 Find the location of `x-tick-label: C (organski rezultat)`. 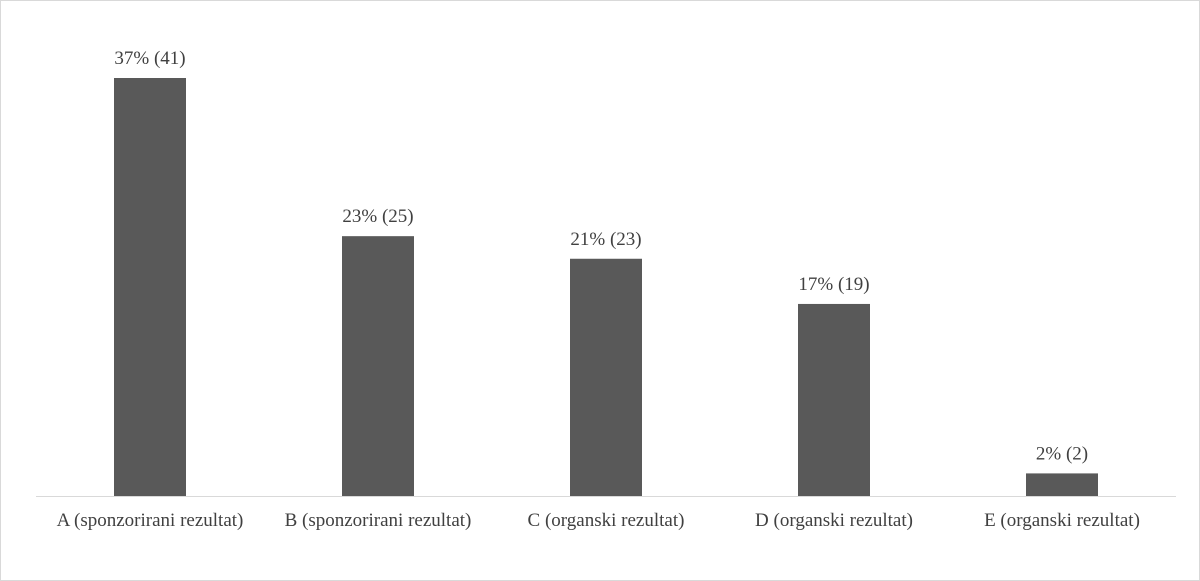

x-tick-label: C (organski rezultat) is located at coordinates (606, 520).